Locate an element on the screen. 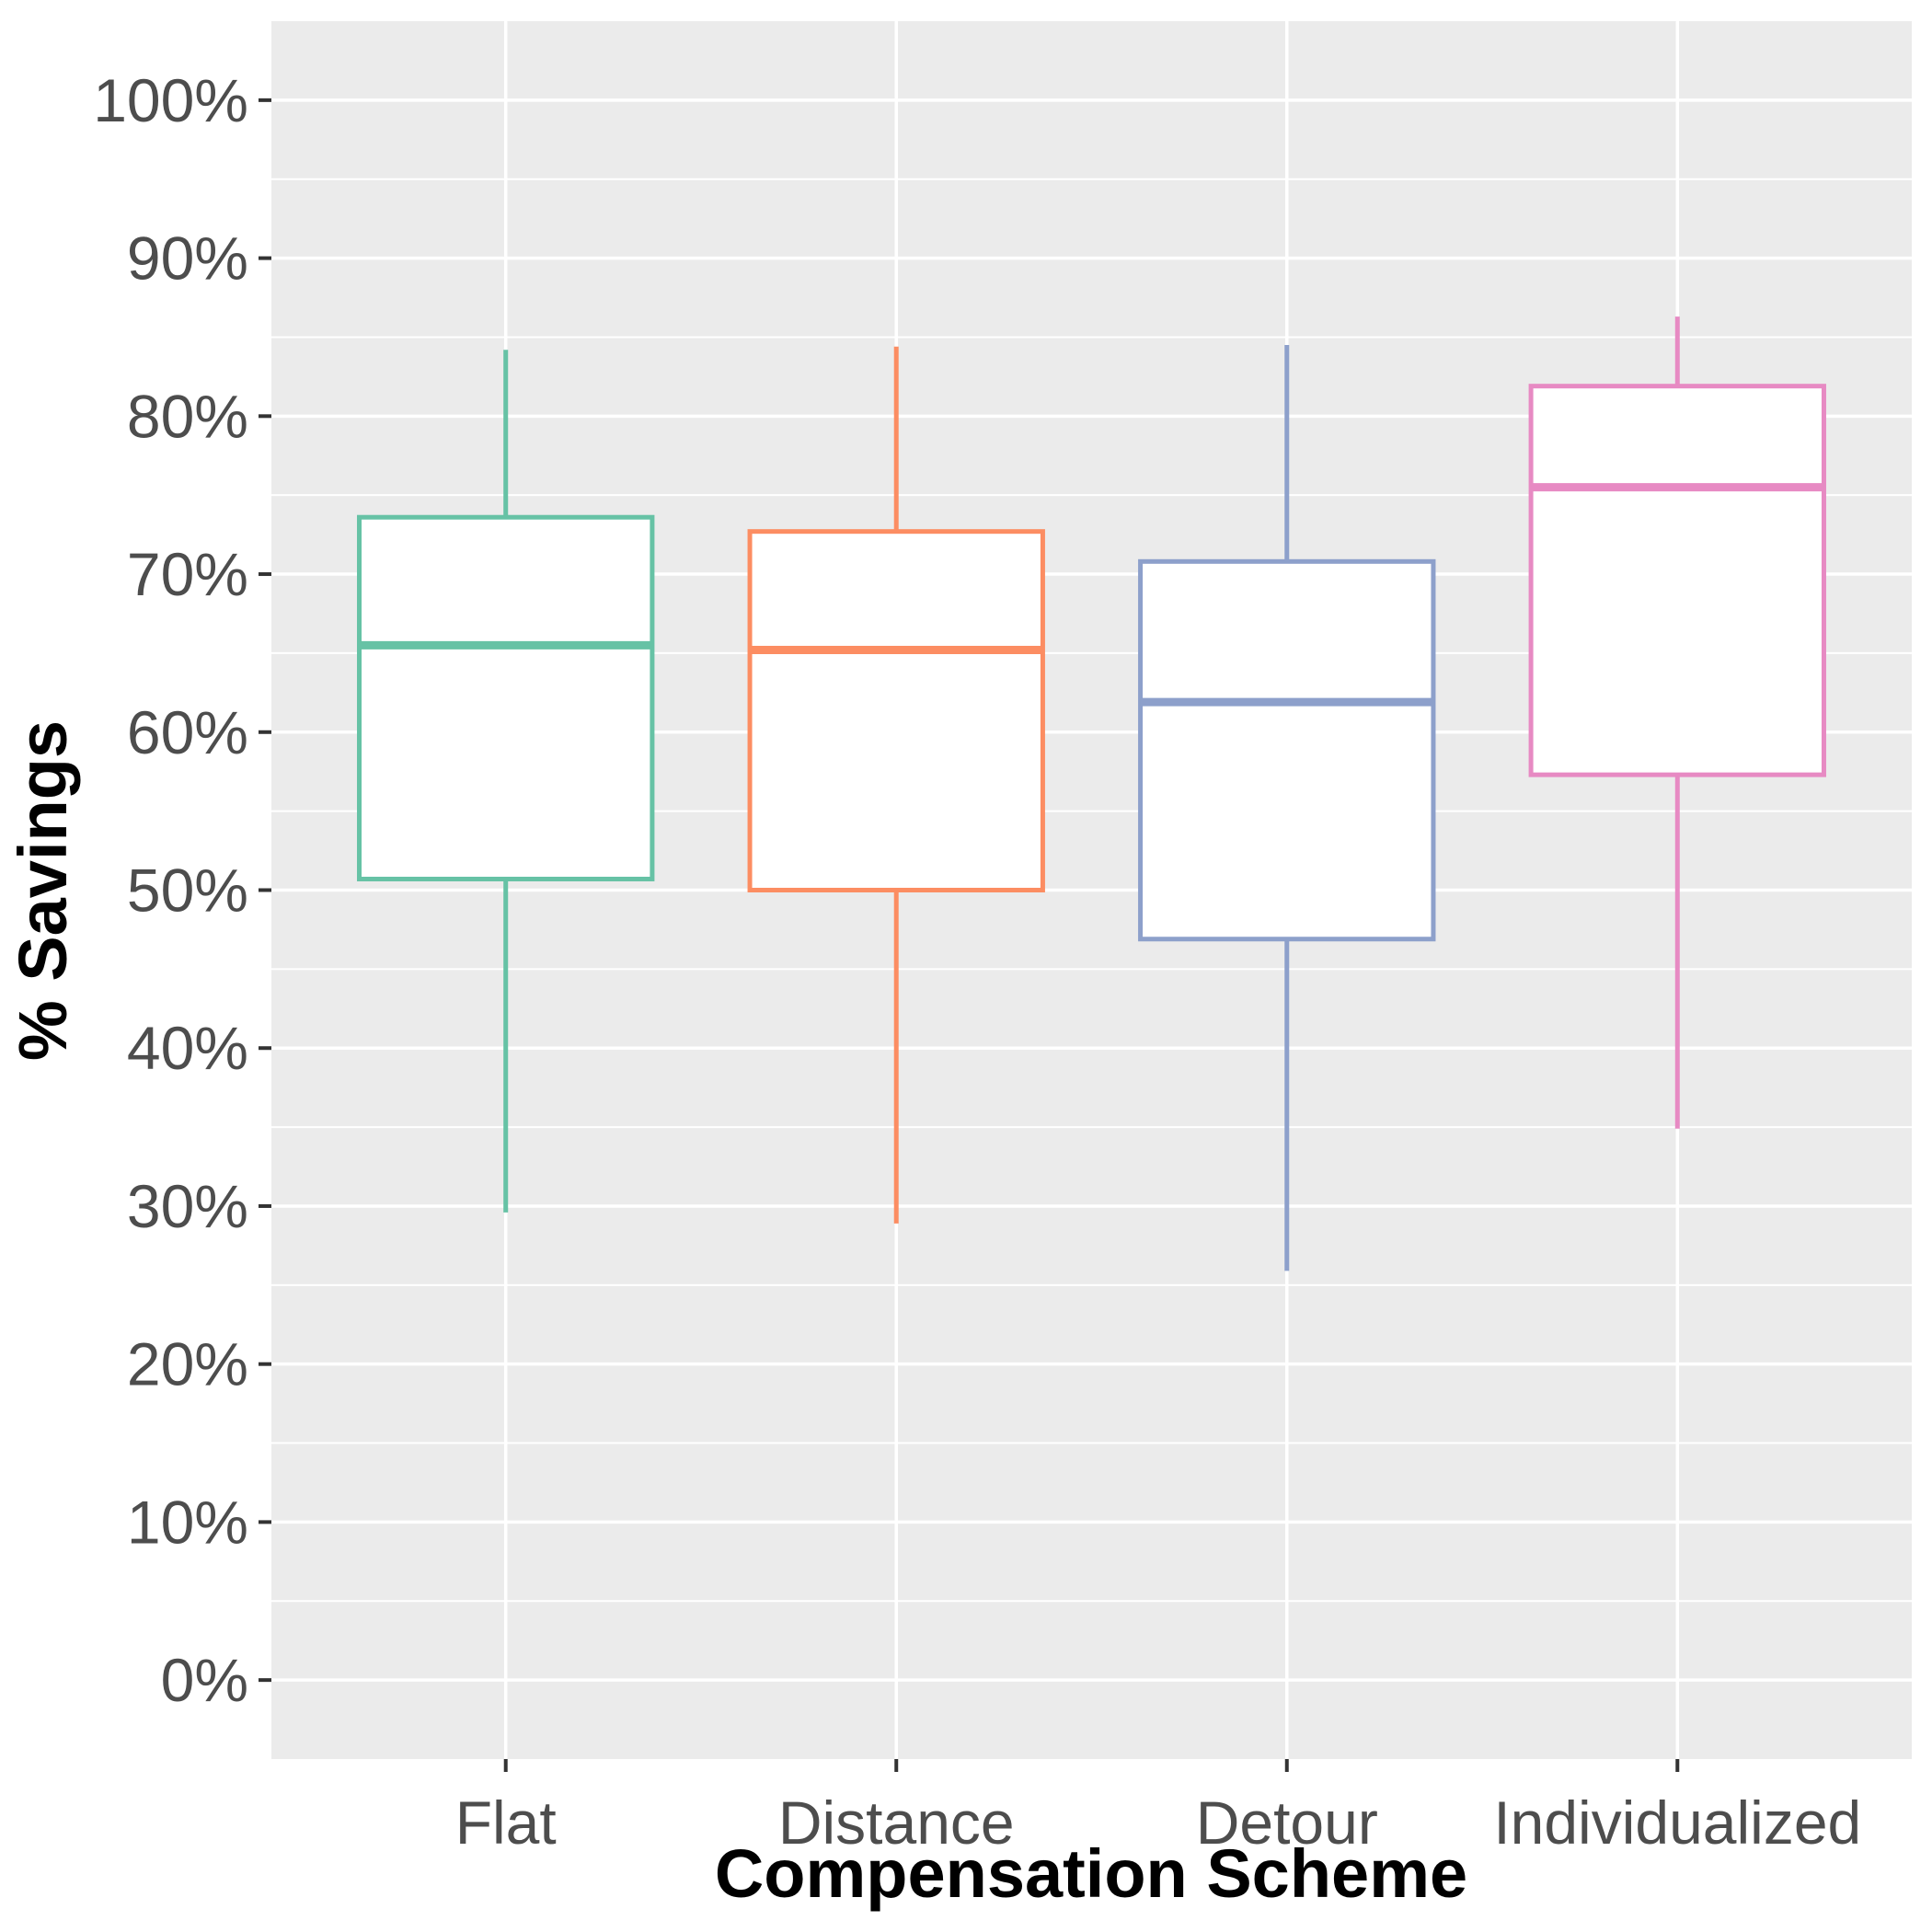  box-detour is located at coordinates (1287, 808).